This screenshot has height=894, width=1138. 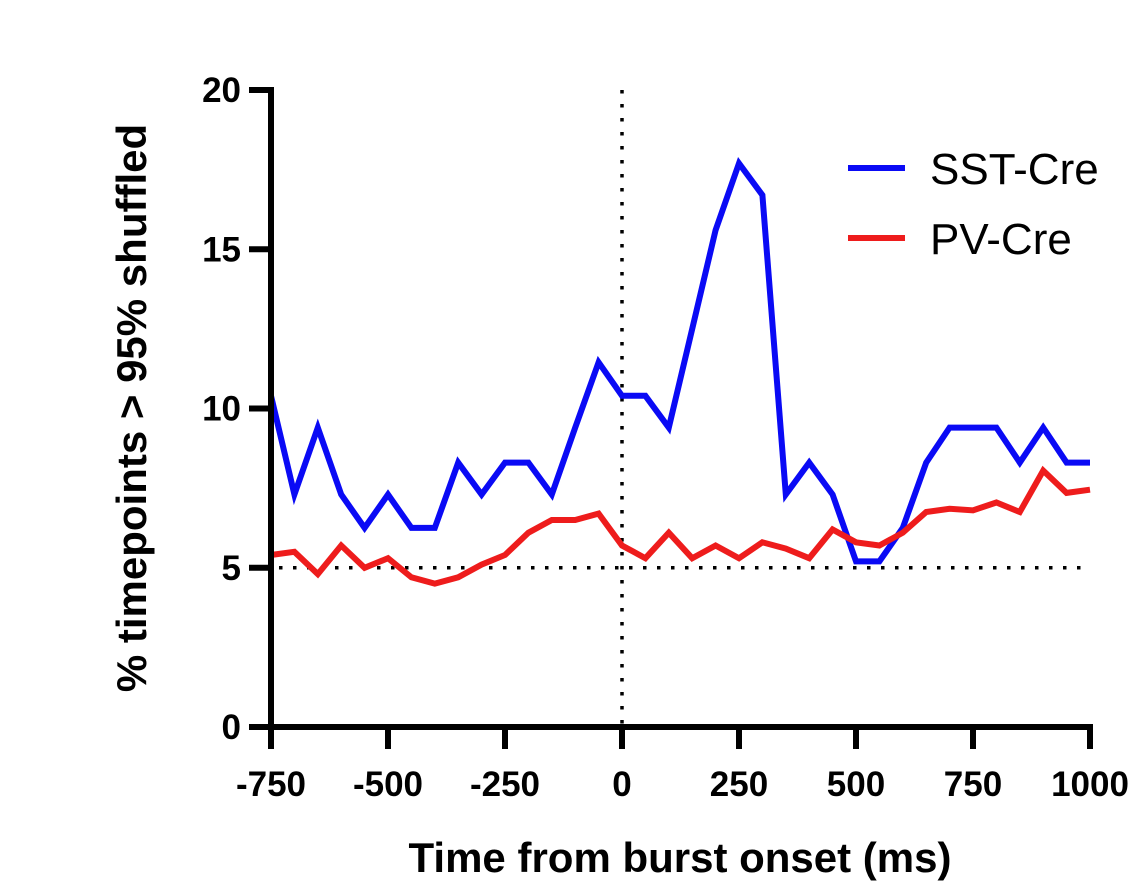 What do you see at coordinates (621, 784) in the screenshot?
I see `x-tick-label: 0` at bounding box center [621, 784].